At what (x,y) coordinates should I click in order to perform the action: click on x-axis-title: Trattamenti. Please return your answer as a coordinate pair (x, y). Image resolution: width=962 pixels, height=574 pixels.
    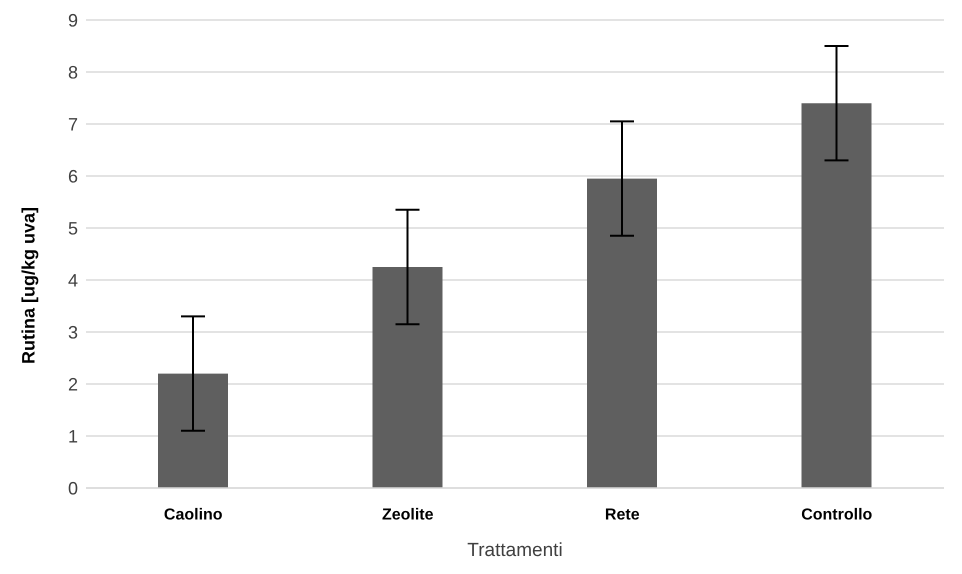
    Looking at the image, I should click on (515, 550).